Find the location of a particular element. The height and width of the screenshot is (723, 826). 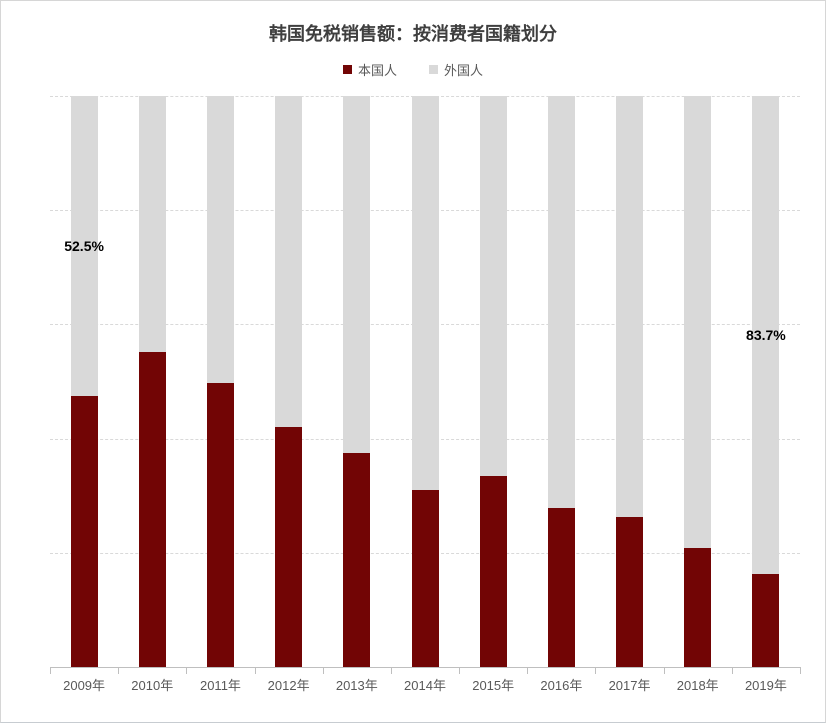

legend-item-domestic: 本国人 is located at coordinates (369, 69).